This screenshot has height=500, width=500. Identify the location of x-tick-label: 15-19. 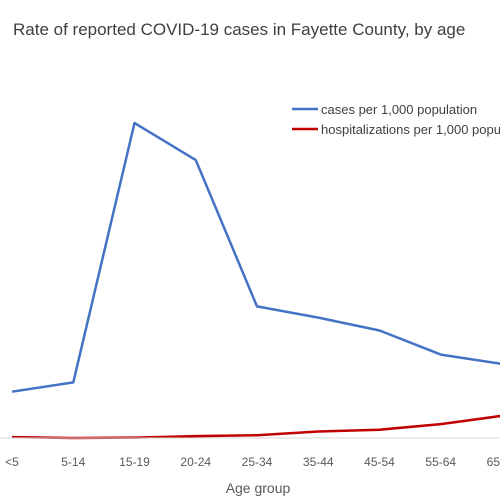
(134, 462).